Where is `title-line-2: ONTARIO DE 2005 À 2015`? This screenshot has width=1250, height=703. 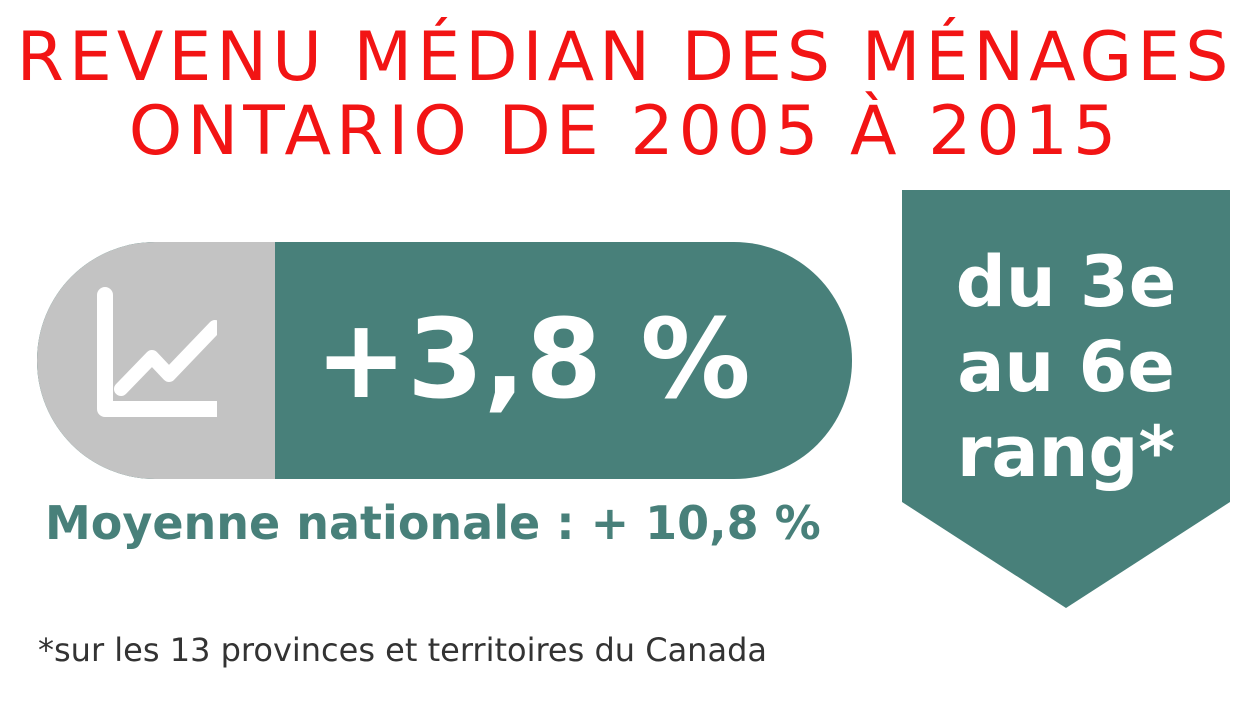
title-line-2: ONTARIO DE 2005 À 2015 is located at coordinates (625, 131).